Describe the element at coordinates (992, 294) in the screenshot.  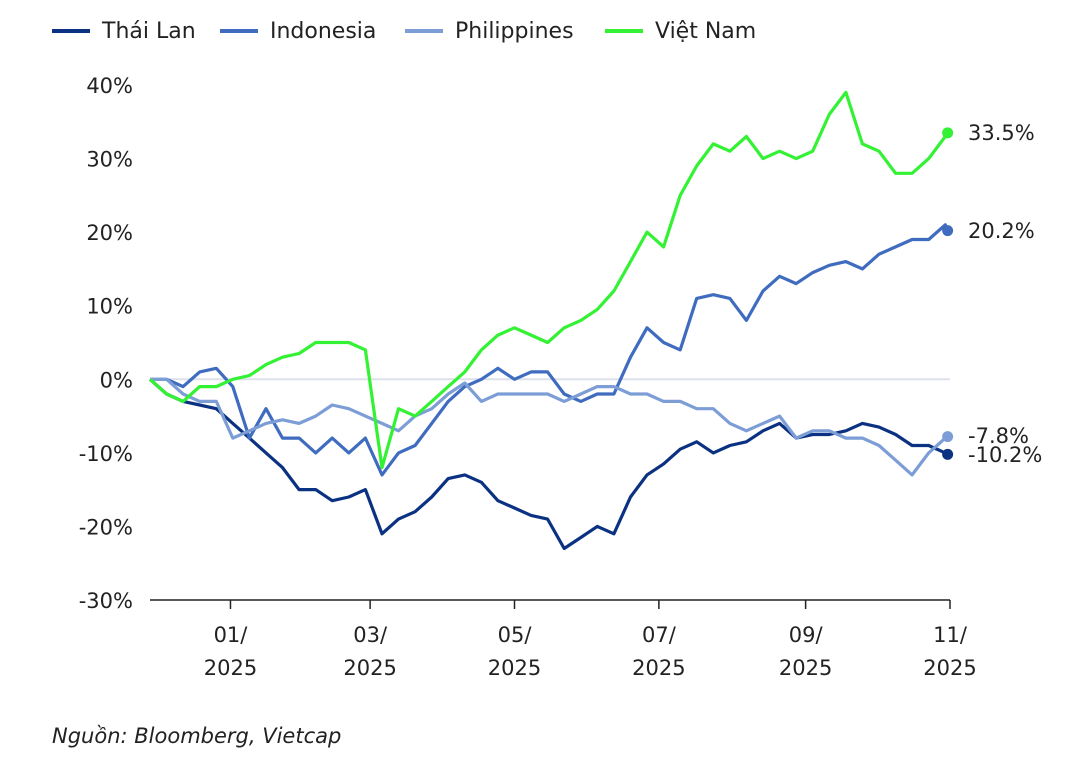
I see `end-labels: -10.2% 20.2% -7.8% 33.5%` at that location.